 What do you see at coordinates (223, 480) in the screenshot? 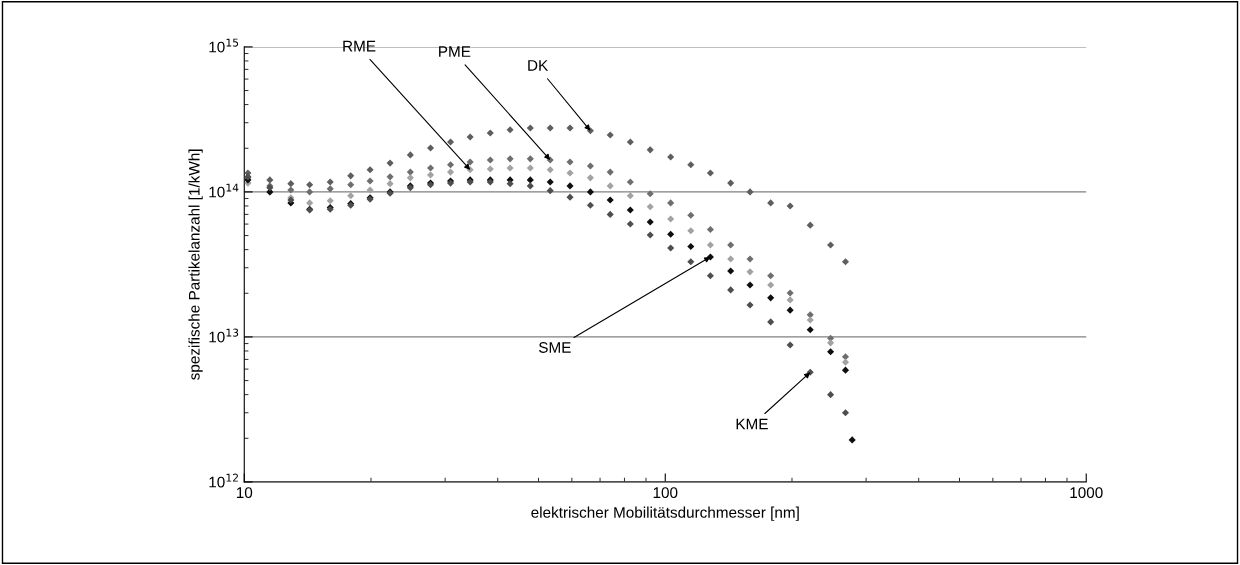
I see `y-tick-label: 10$^{12}$` at bounding box center [223, 480].